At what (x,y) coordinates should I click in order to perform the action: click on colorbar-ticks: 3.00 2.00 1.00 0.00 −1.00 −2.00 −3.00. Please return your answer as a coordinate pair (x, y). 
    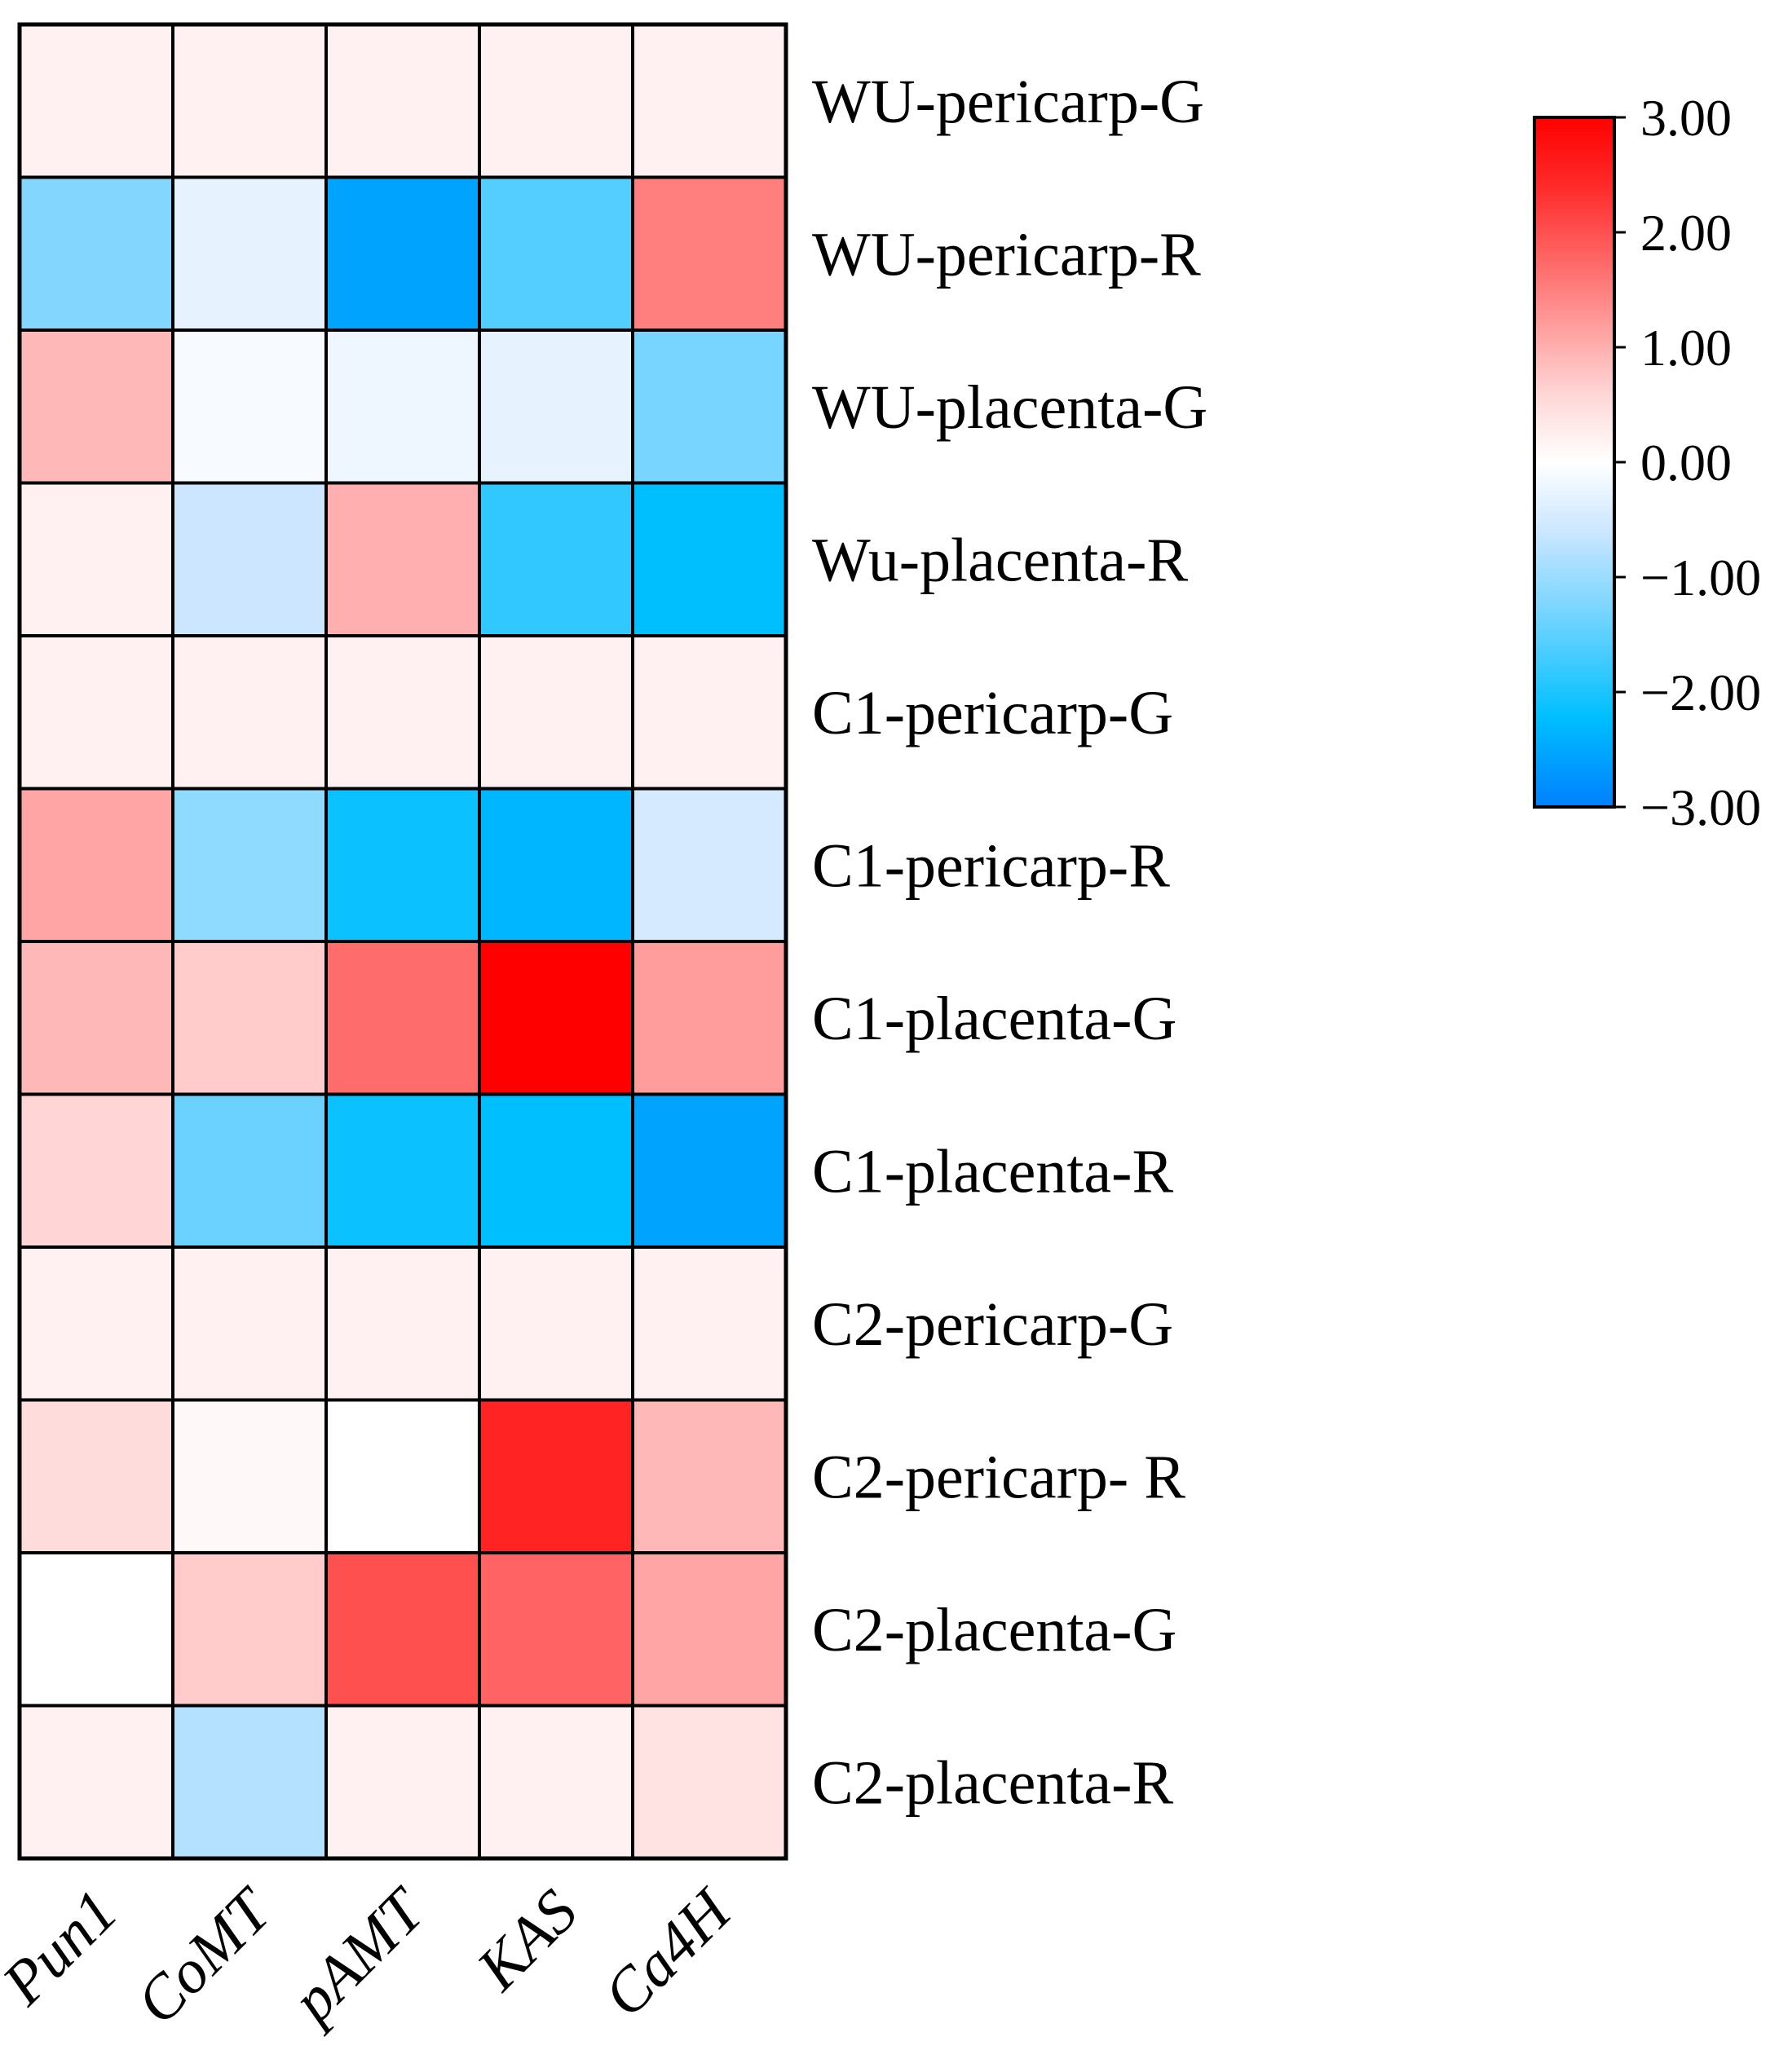
    Looking at the image, I should click on (1687, 462).